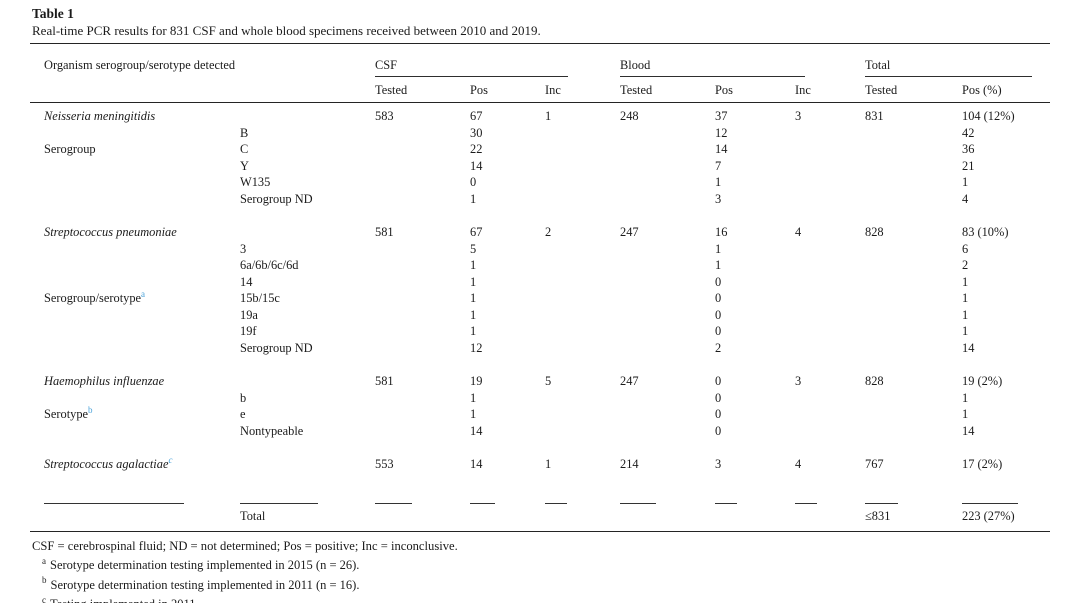 The height and width of the screenshot is (603, 1080). I want to click on value-cell: 12, so click(476, 347).